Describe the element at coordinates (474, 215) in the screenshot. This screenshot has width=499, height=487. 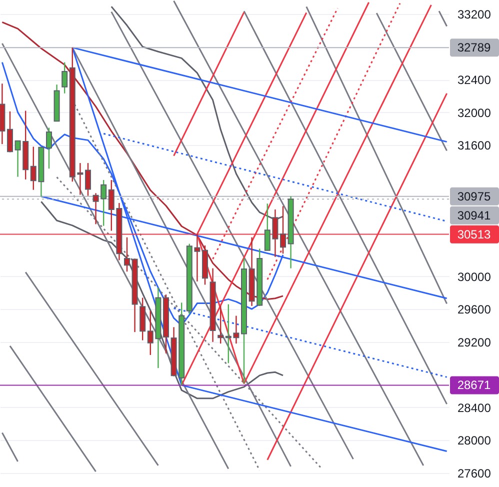
I see `legend-label: 30941` at that location.